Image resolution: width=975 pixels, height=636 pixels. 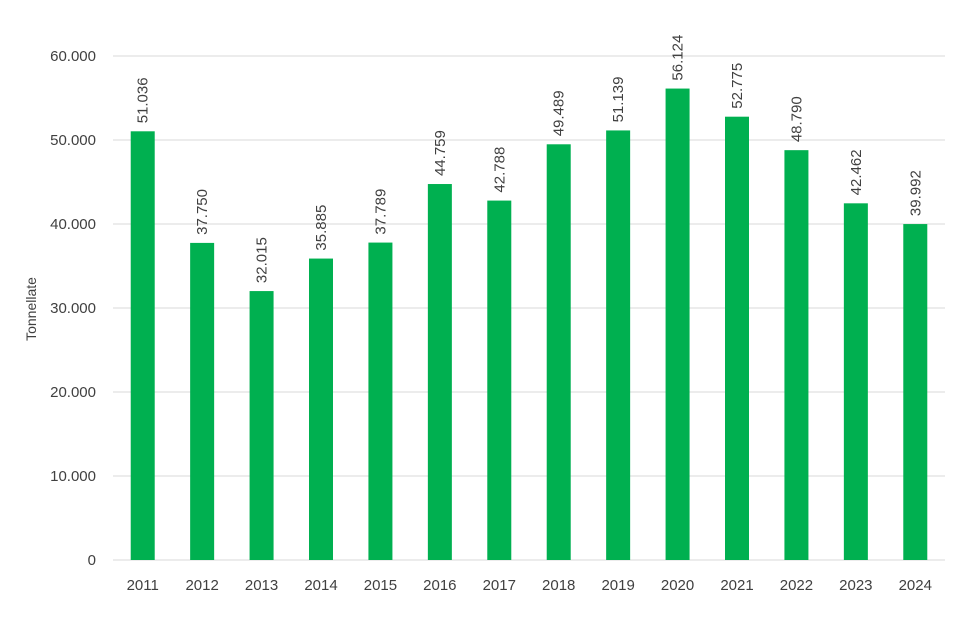 I want to click on bar-2015, so click(x=380, y=401).